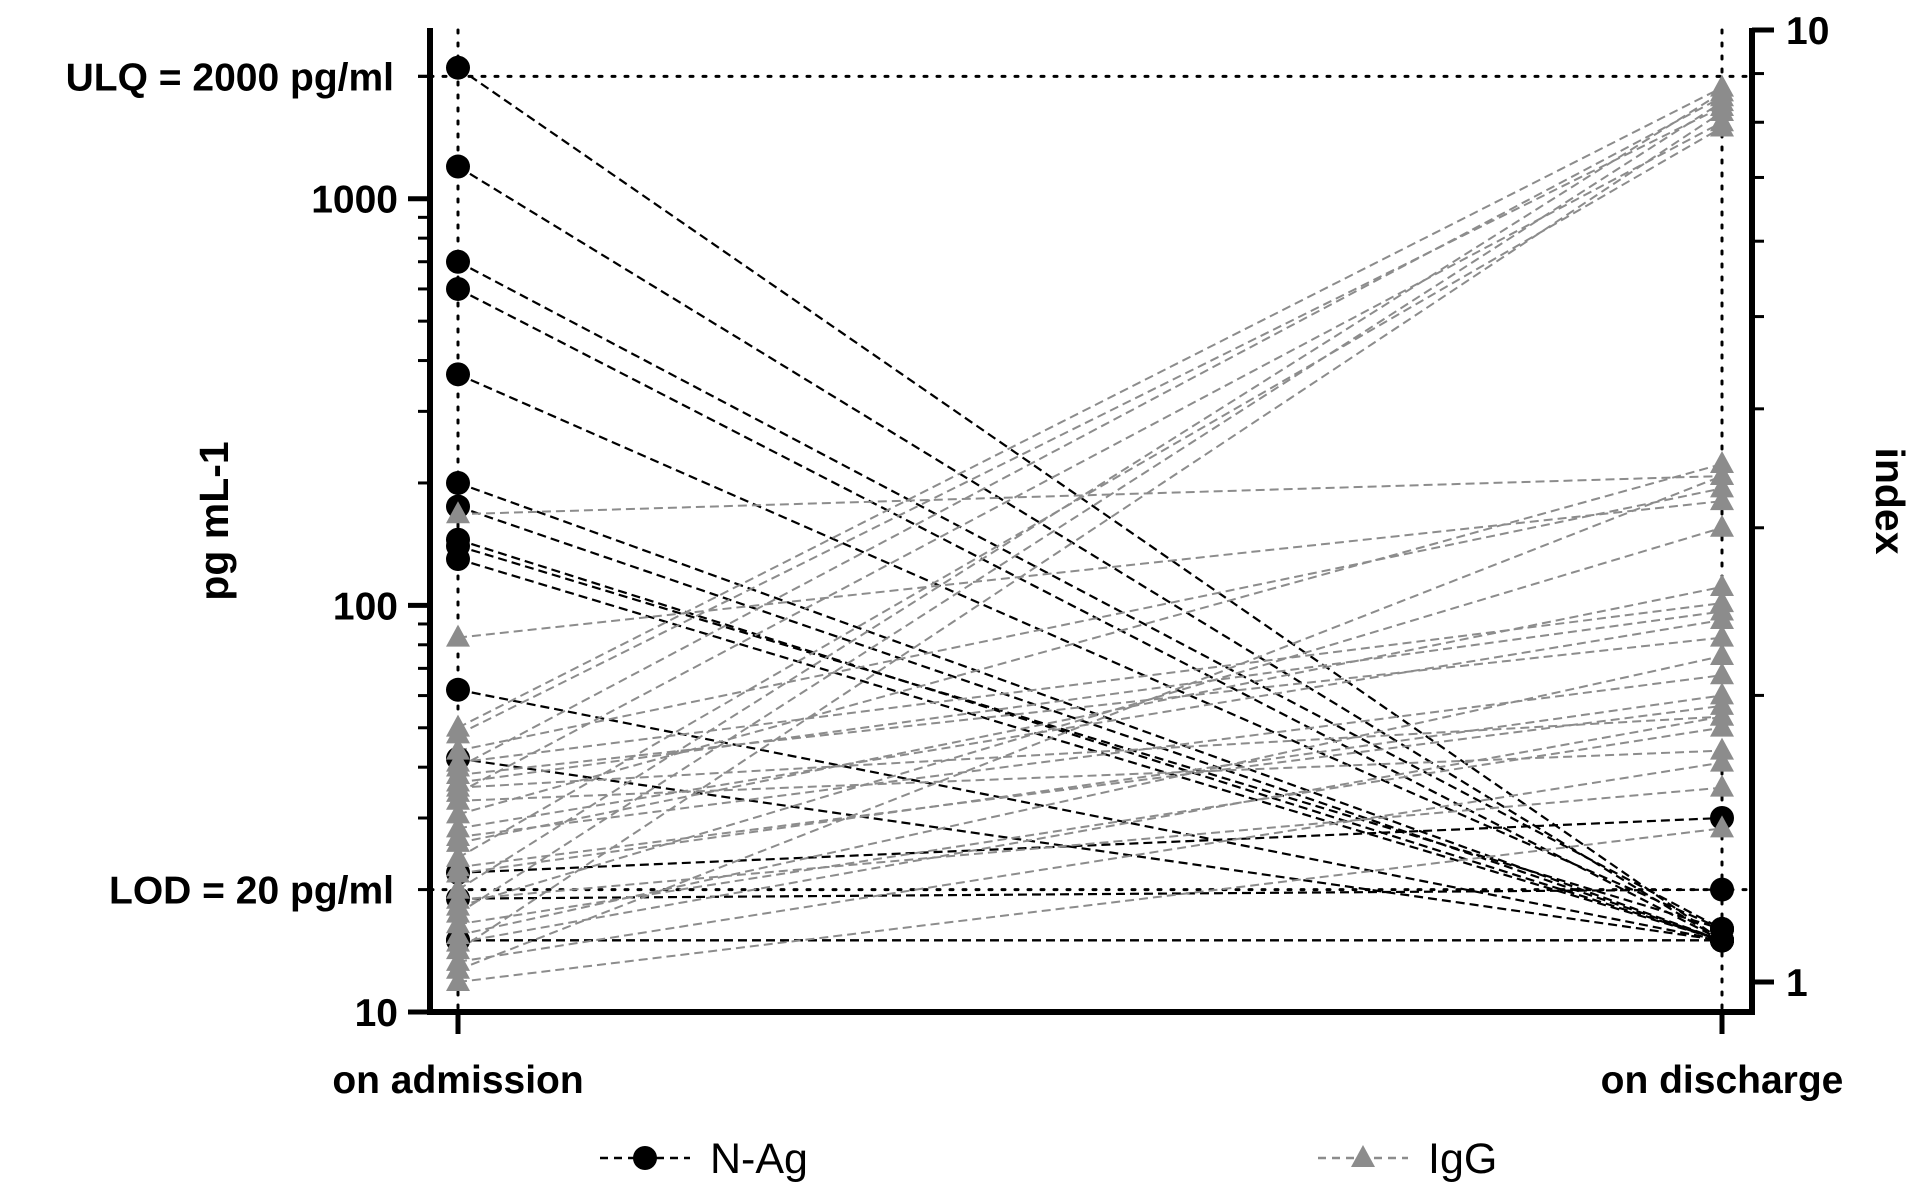 This screenshot has height=1183, width=1928. I want to click on y-axis-title-right: index, so click(1890, 500).